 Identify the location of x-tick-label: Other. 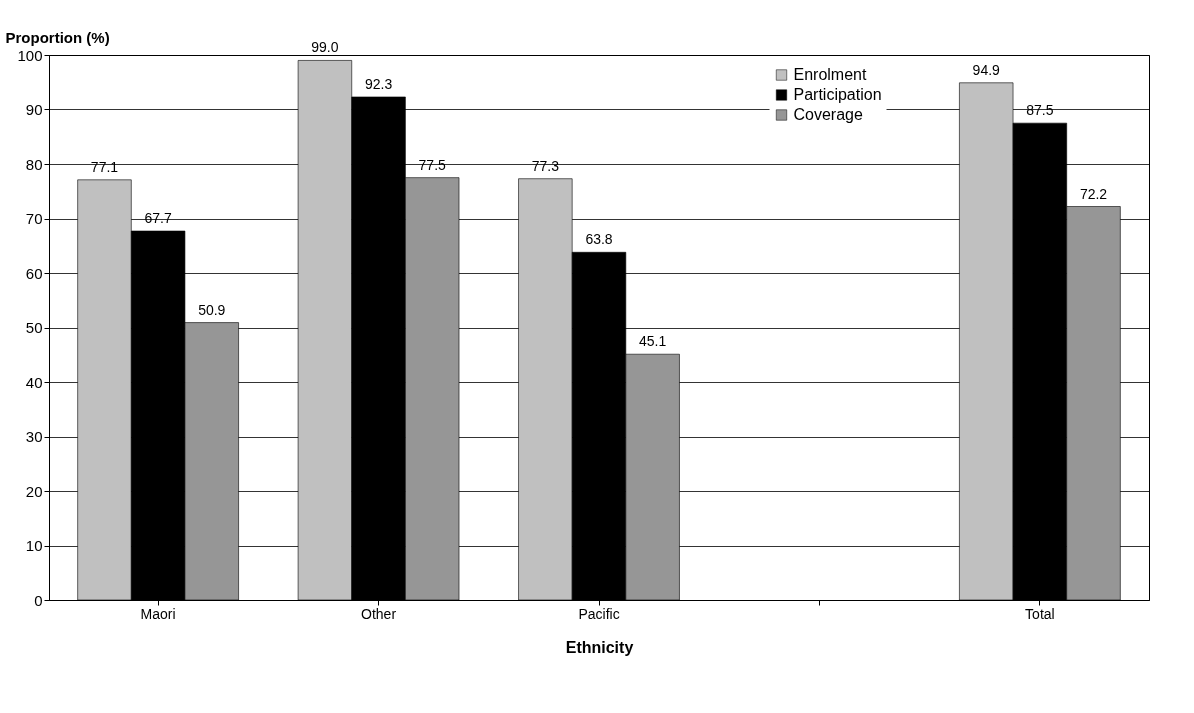
(379, 613).